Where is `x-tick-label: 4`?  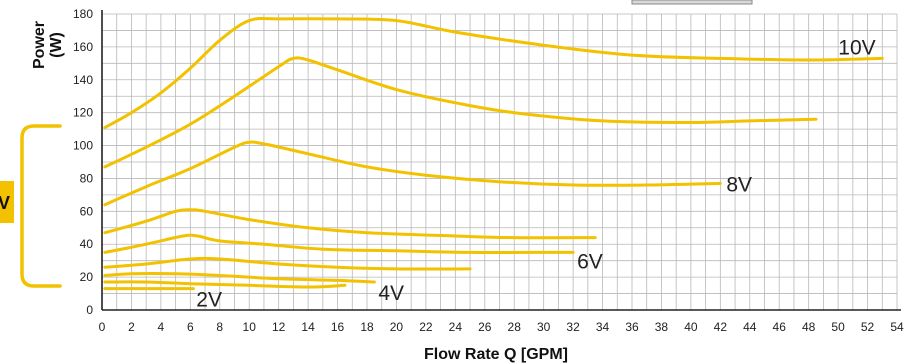
x-tick-label: 4 is located at coordinates (161, 327).